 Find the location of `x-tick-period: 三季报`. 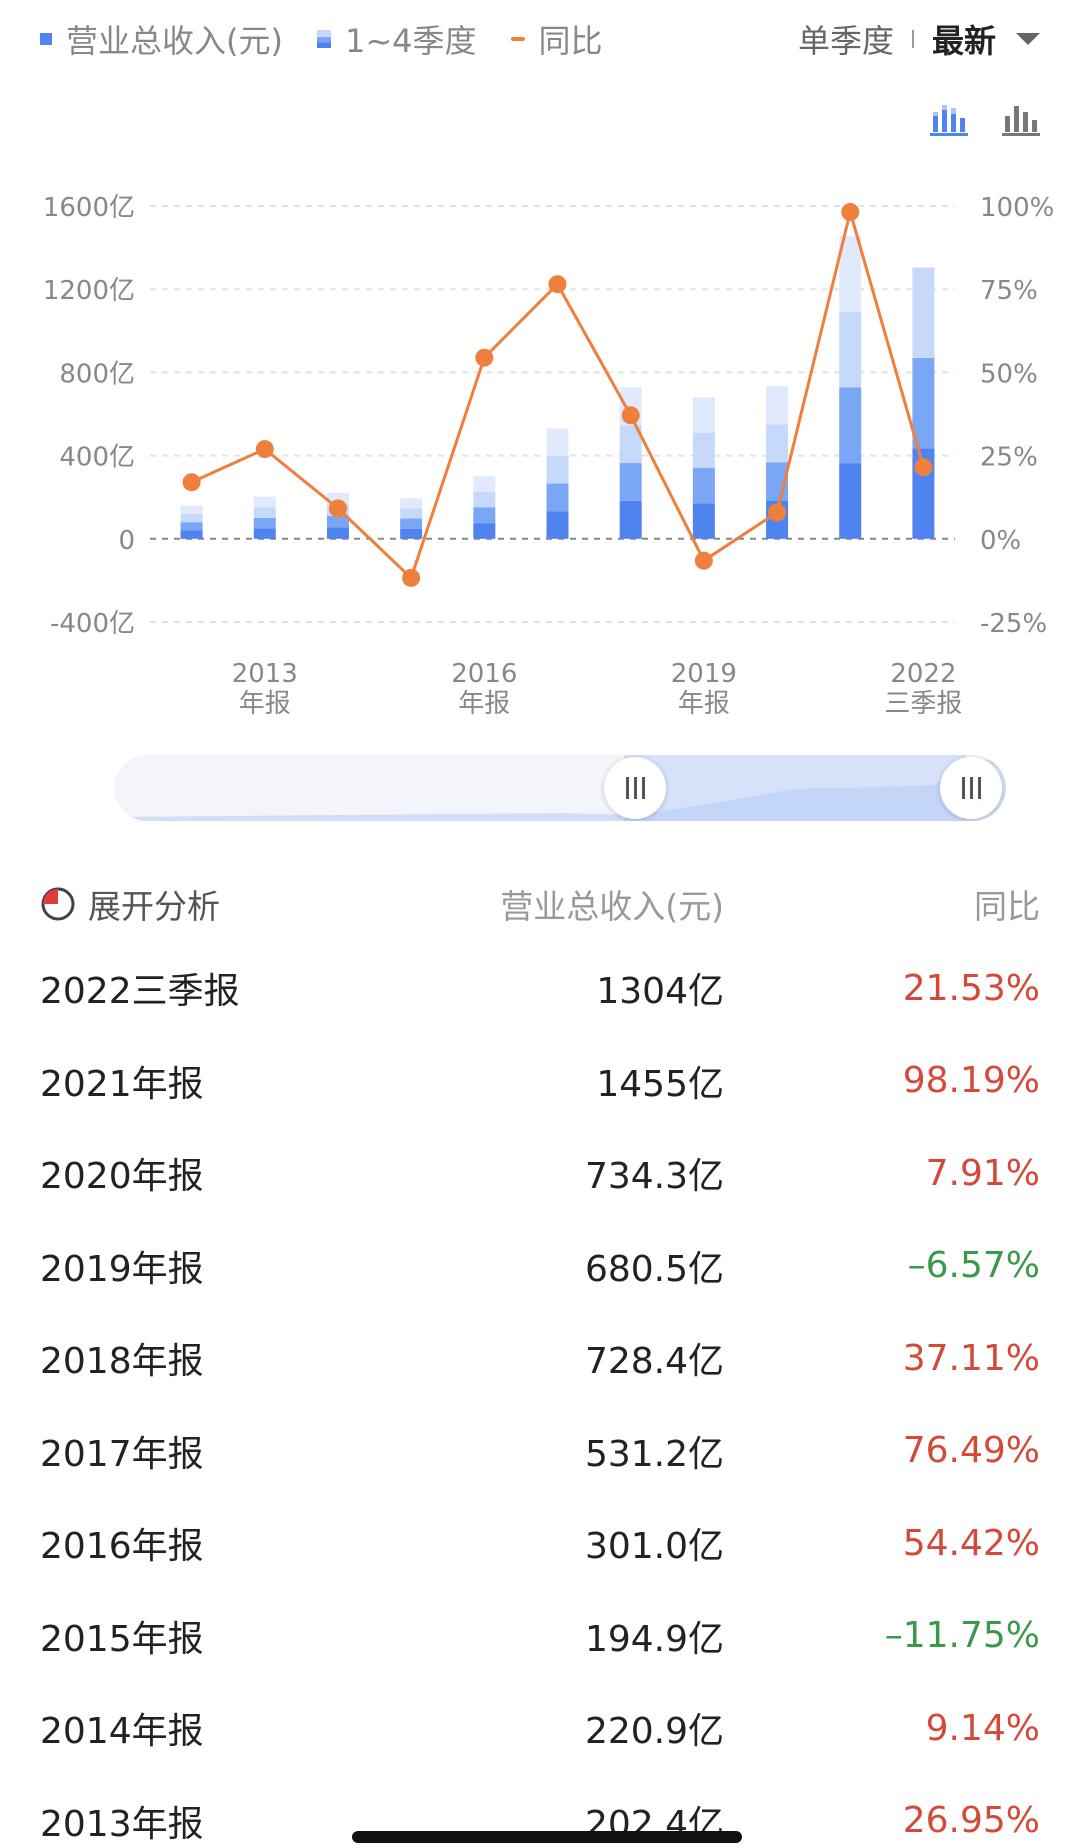

x-tick-period: 三季报 is located at coordinates (923, 704).